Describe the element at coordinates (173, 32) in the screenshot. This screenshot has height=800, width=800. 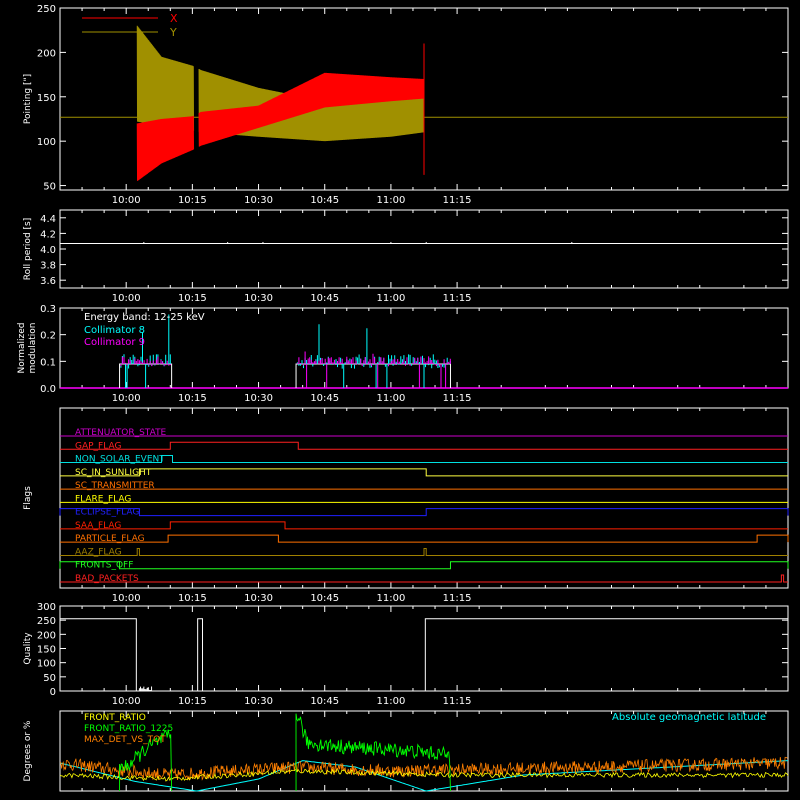
I see `legend-label-Y: Y` at that location.